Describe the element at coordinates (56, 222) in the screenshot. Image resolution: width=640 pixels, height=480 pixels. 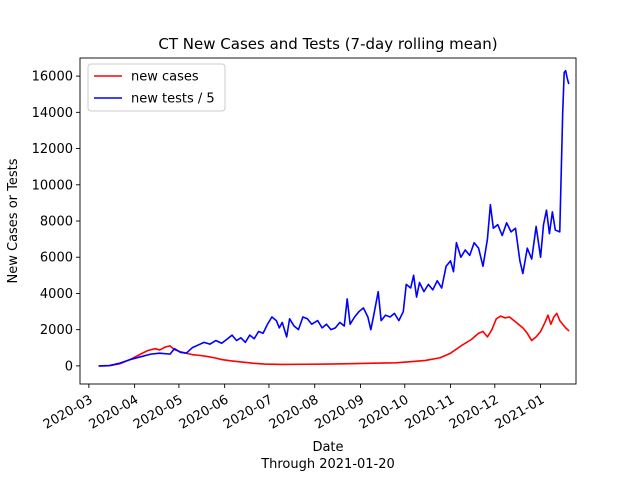
I see `y-tick-label: 8000` at that location.